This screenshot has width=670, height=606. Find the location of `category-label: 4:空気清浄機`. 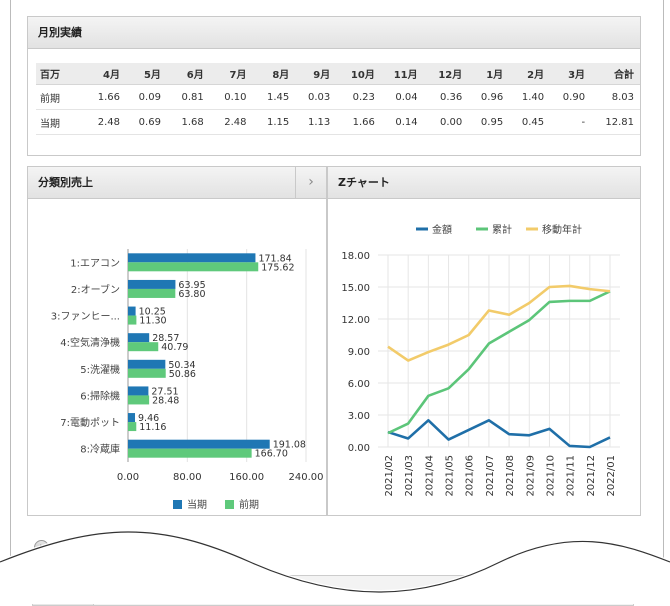

category-label: 4:空気清浄機 is located at coordinates (90, 342).